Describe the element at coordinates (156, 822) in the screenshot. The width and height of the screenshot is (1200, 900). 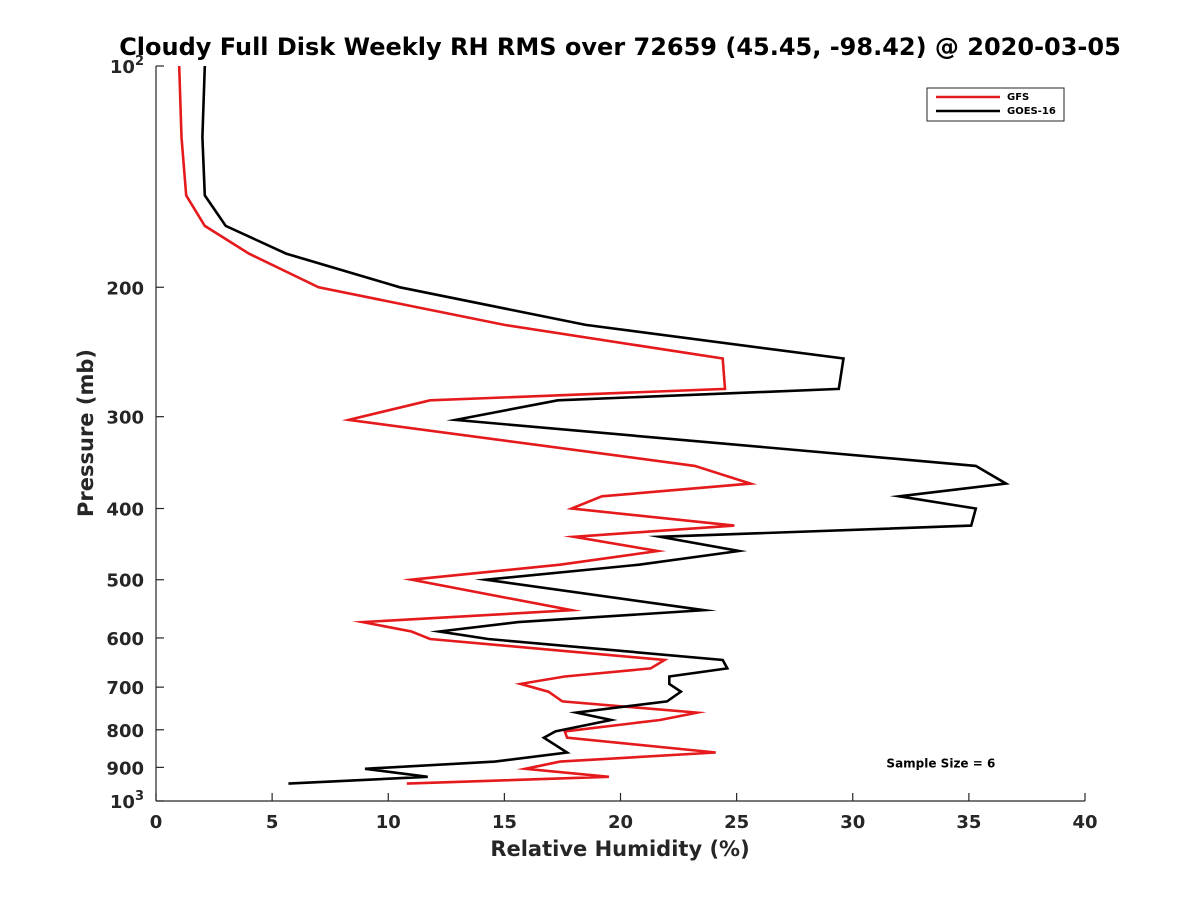
I see `x-tick-label: 0` at that location.